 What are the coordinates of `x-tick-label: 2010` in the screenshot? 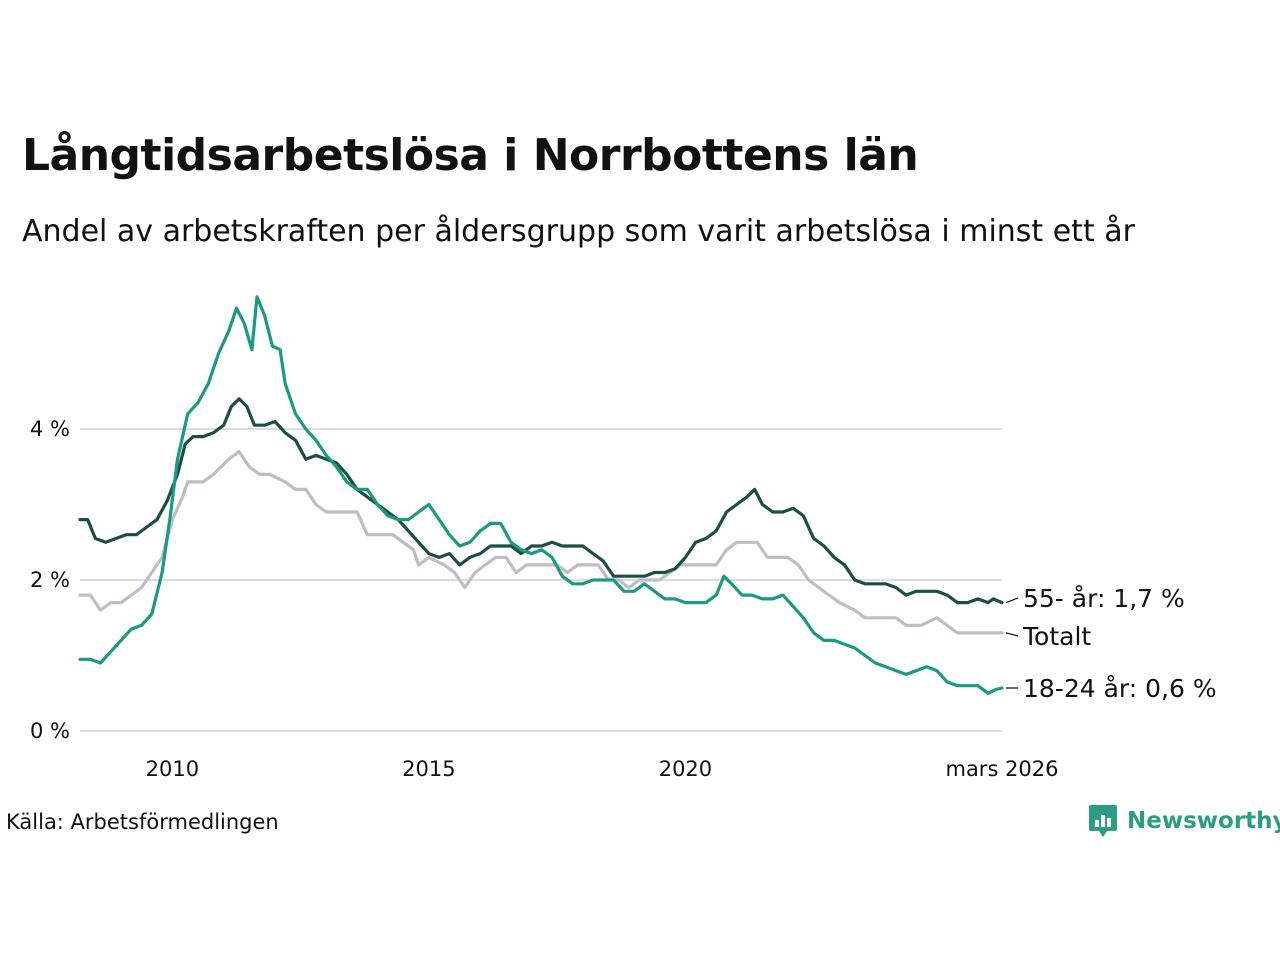 It's located at (172, 769).